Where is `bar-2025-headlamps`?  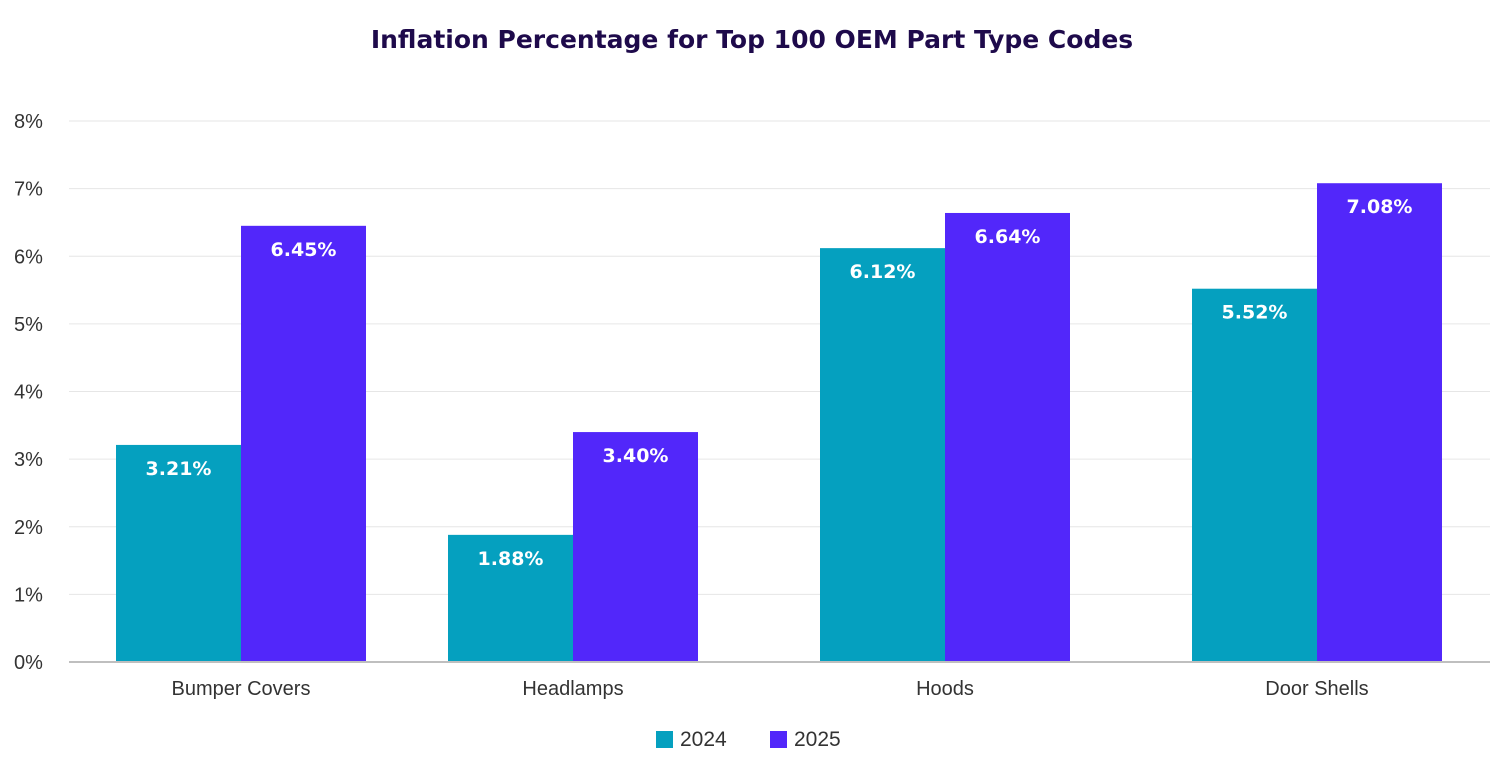
bar-2025-headlamps is located at coordinates (635, 547).